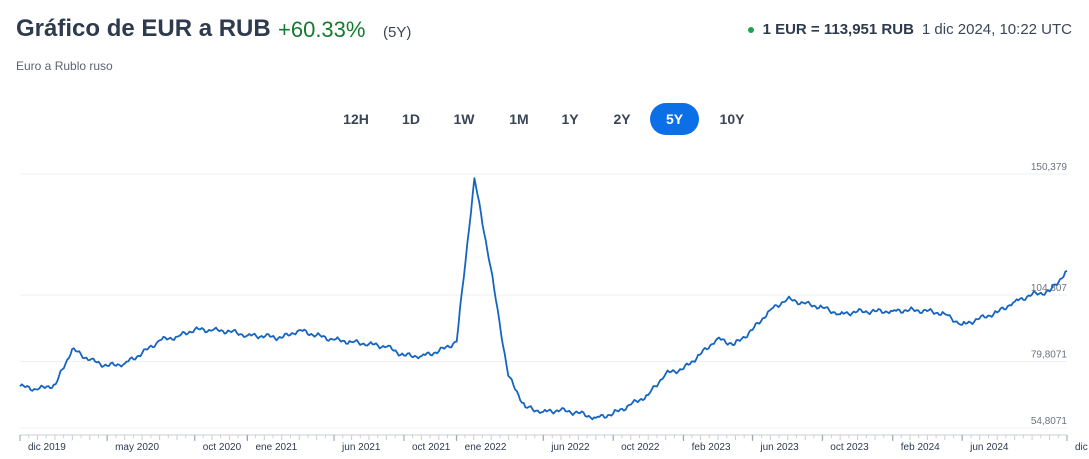  I want to click on tab-2y: 2Y, so click(622, 119).